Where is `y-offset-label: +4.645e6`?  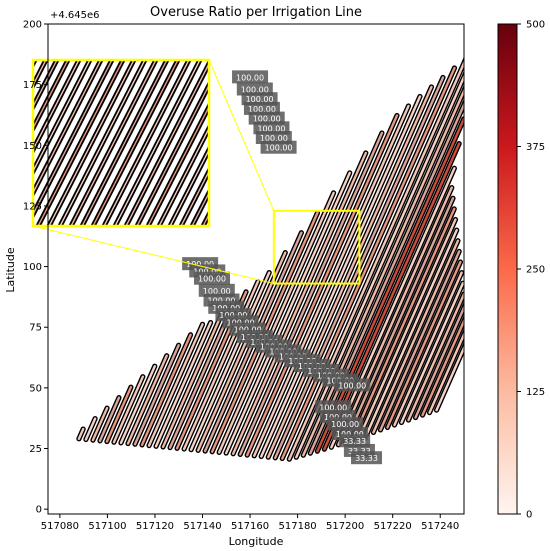
y-offset-label: +4.645e6 is located at coordinates (75, 15).